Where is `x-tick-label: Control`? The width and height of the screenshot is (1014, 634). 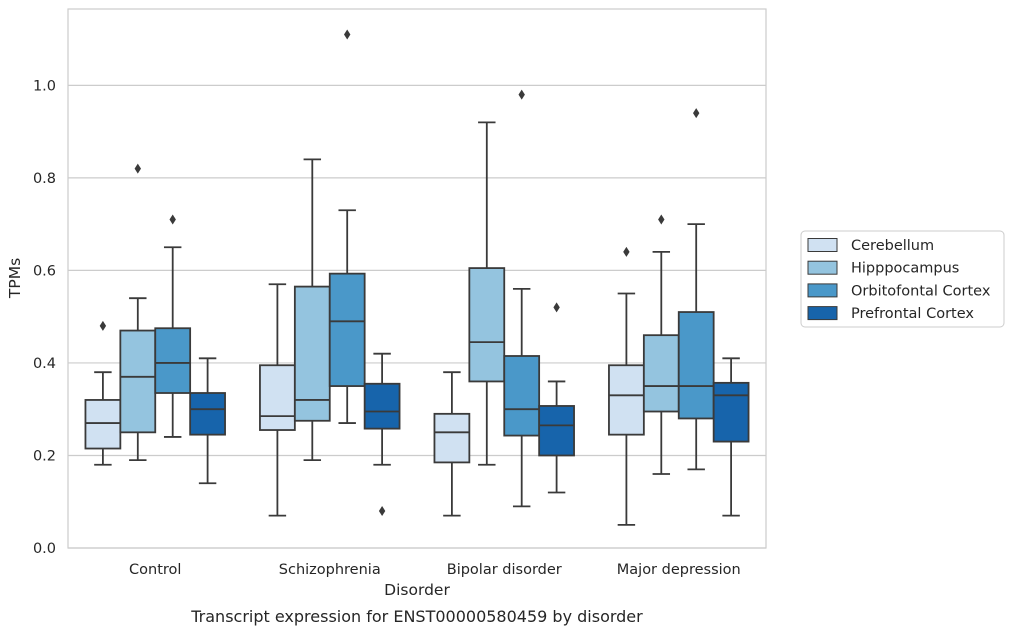 x-tick-label: Control is located at coordinates (155, 570).